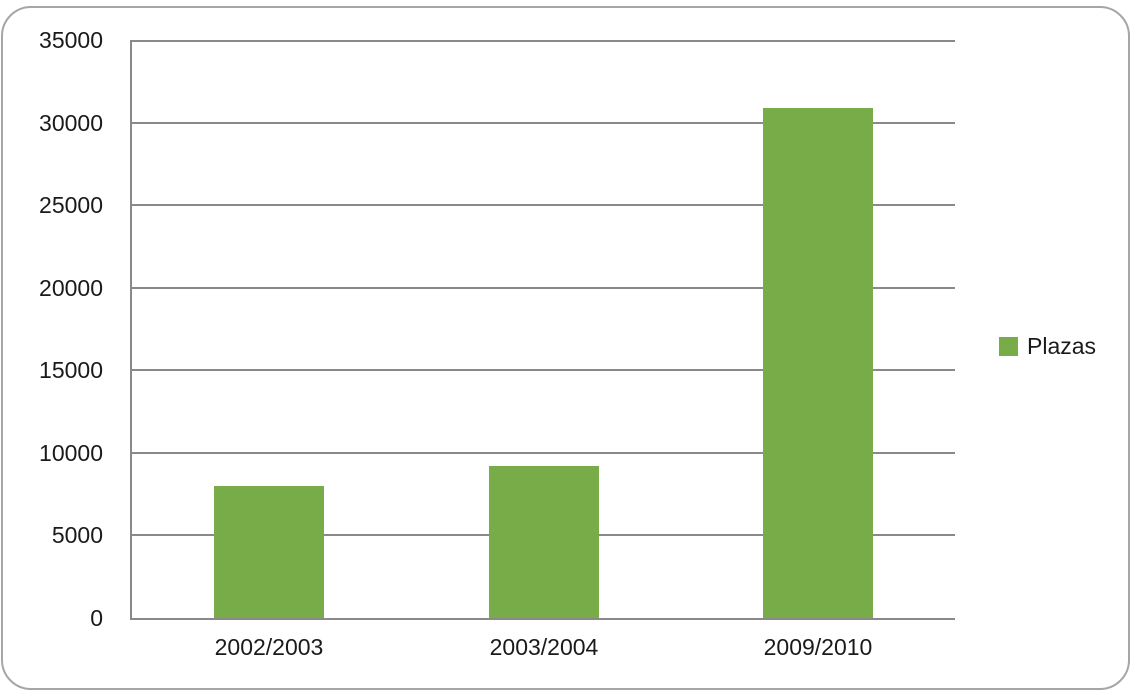  What do you see at coordinates (71, 40) in the screenshot?
I see `y-axis-tick-label: 35000` at bounding box center [71, 40].